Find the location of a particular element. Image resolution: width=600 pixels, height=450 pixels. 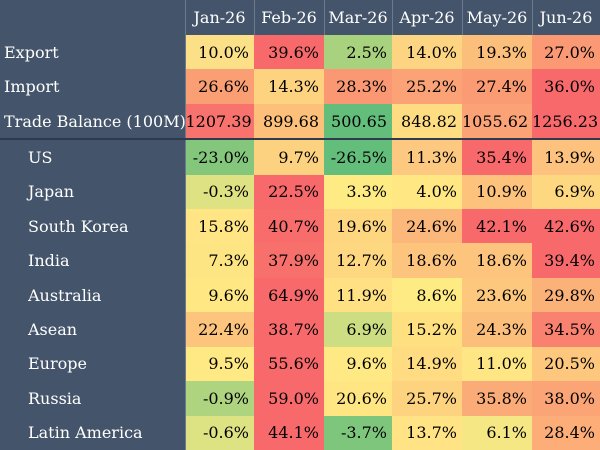

heatmap-cell: 42.6% is located at coordinates (566, 226).